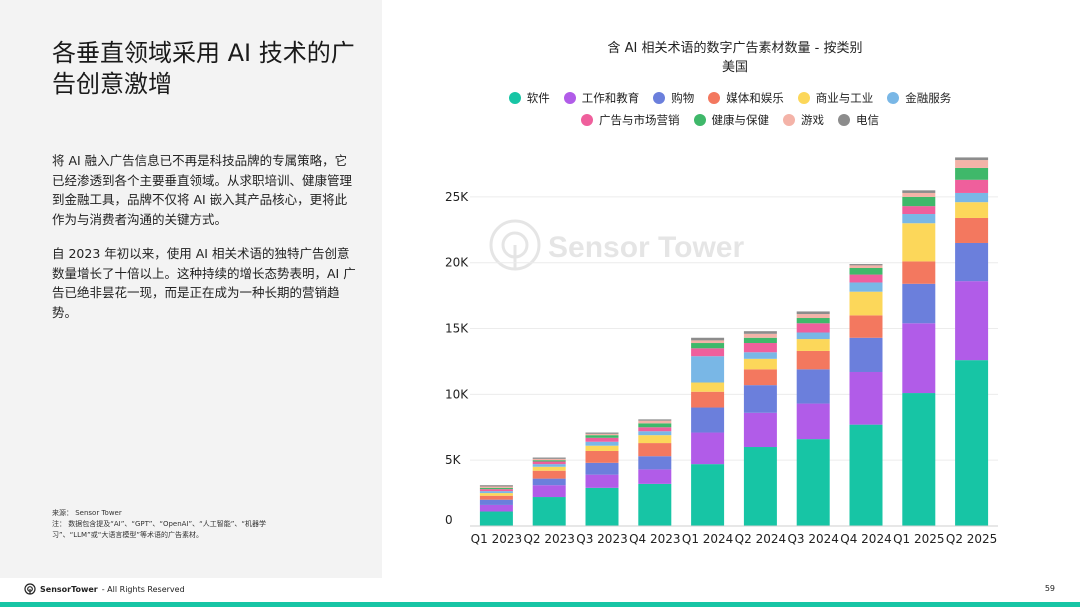 This screenshot has width=1080, height=607. What do you see at coordinates (540, 604) in the screenshot?
I see `bottom-accent-bar` at bounding box center [540, 604].